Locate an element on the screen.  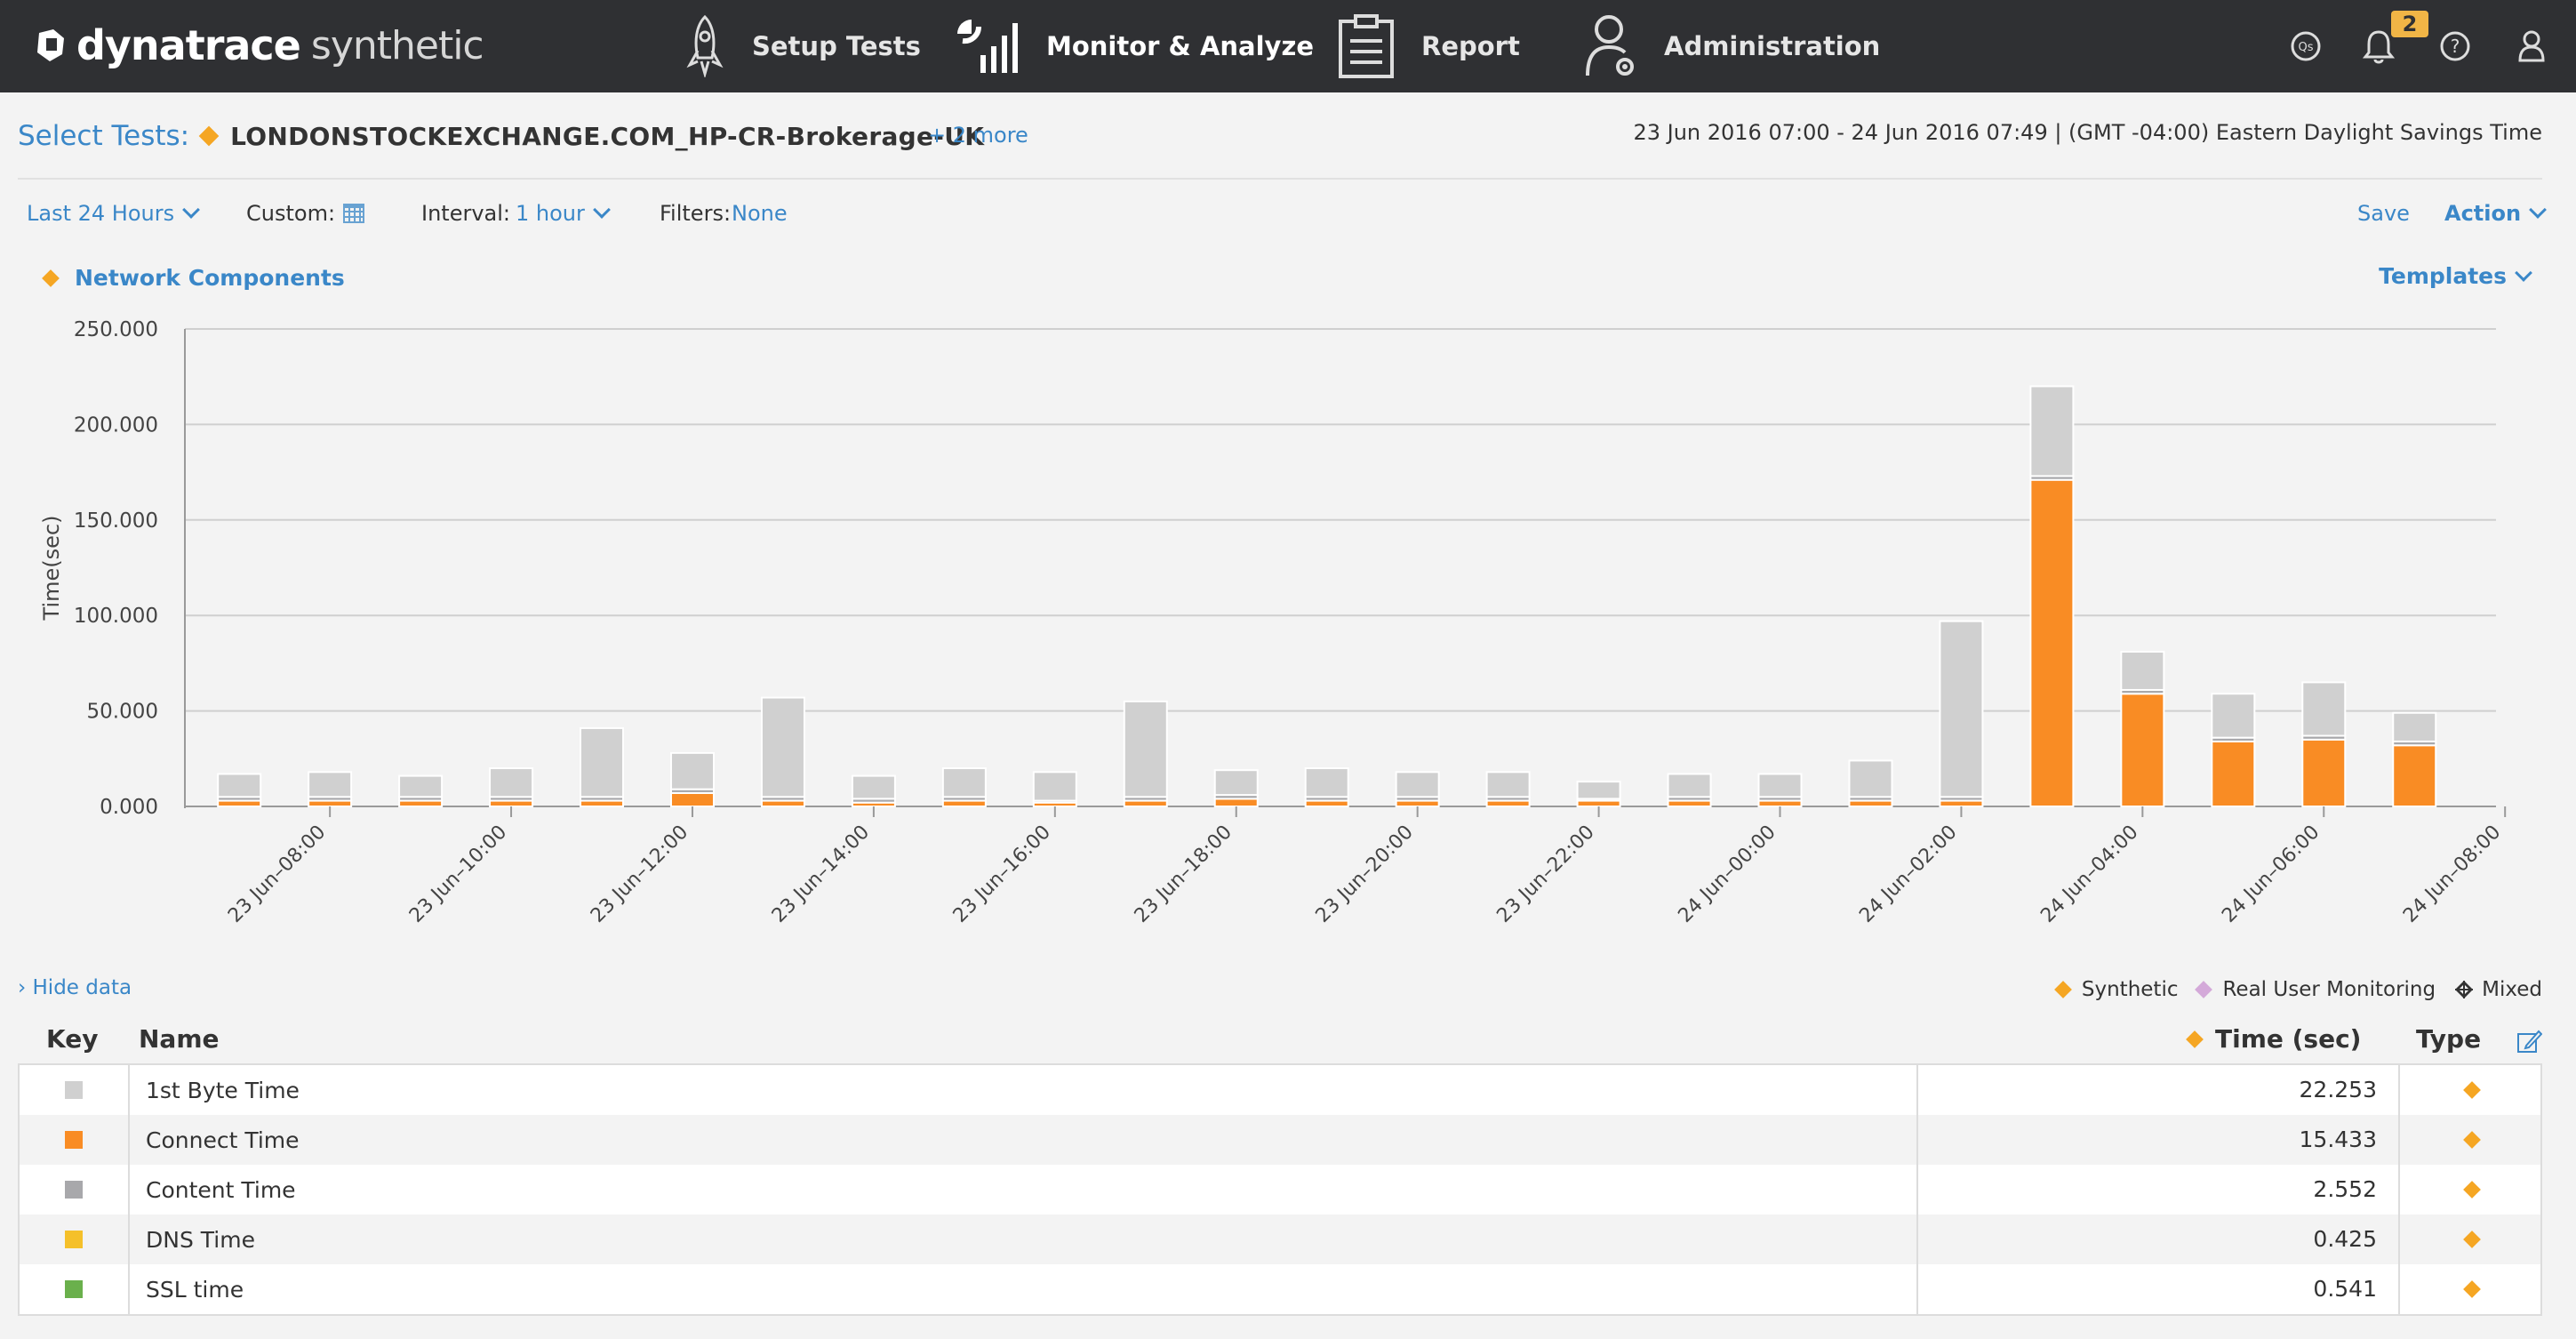
action-dropdown: Action is located at coordinates (2495, 213).